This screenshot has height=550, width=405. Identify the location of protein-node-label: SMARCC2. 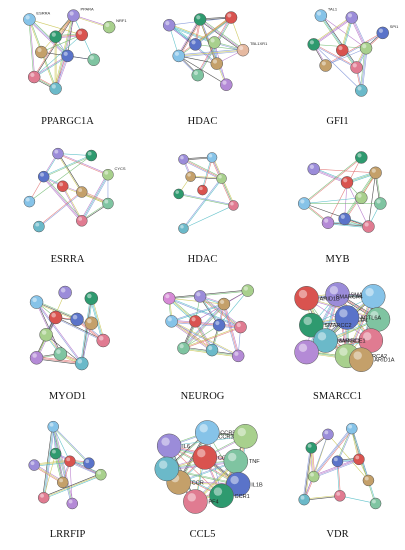
(337, 326).